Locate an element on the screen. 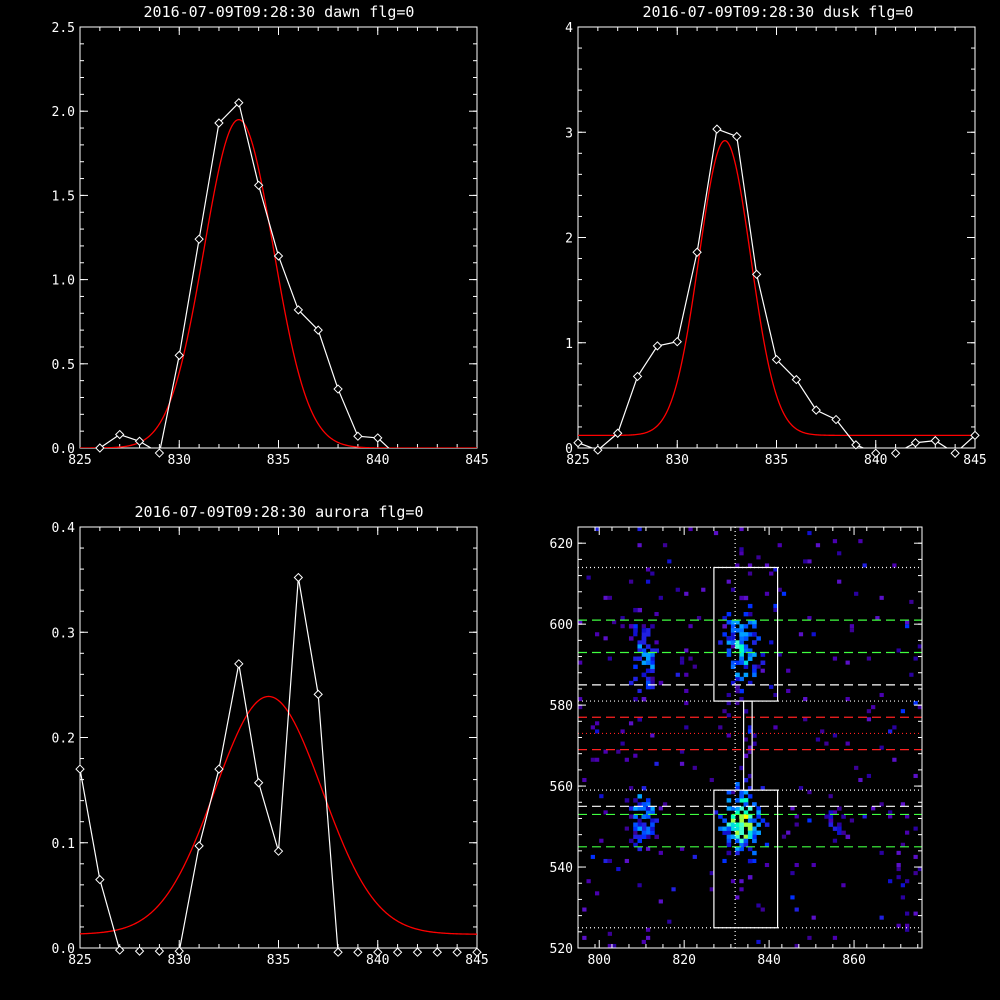  y-tick-label: 4 is located at coordinates (569, 28).